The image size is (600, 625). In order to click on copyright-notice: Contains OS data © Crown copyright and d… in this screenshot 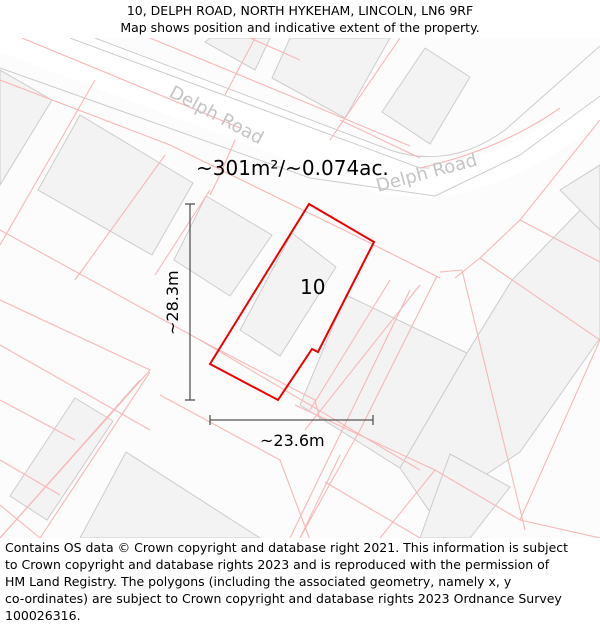, I will do `click(301, 581)`.